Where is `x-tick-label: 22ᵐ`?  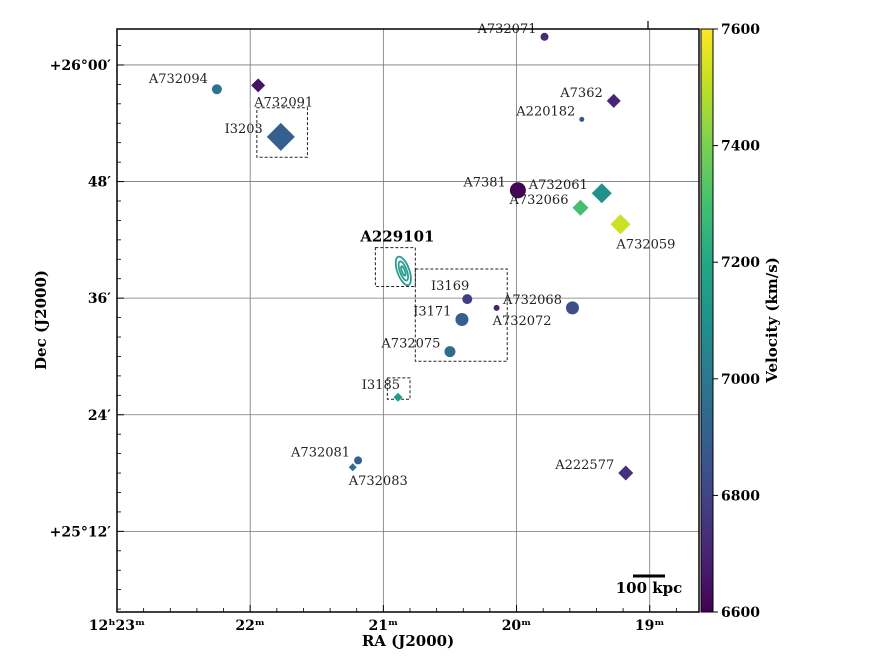 x-tick-label: 22ᵐ is located at coordinates (250, 626).